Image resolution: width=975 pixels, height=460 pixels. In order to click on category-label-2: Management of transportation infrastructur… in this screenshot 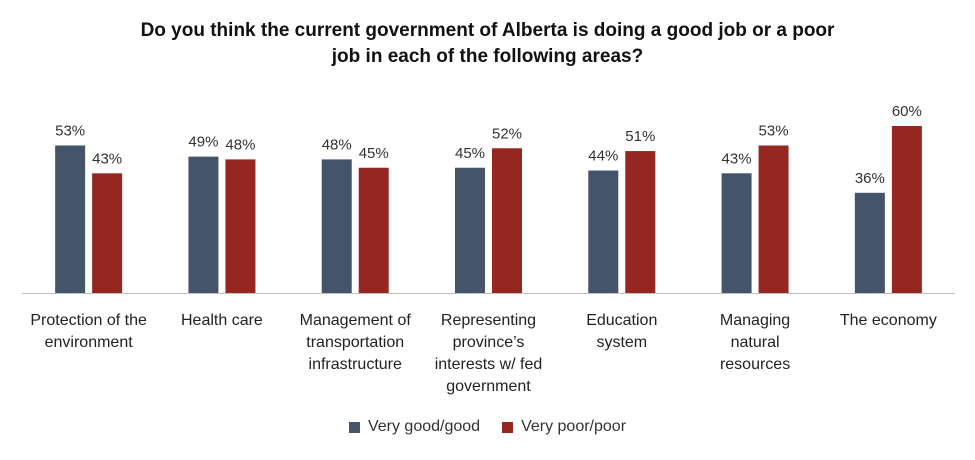, I will do `click(356, 342)`.